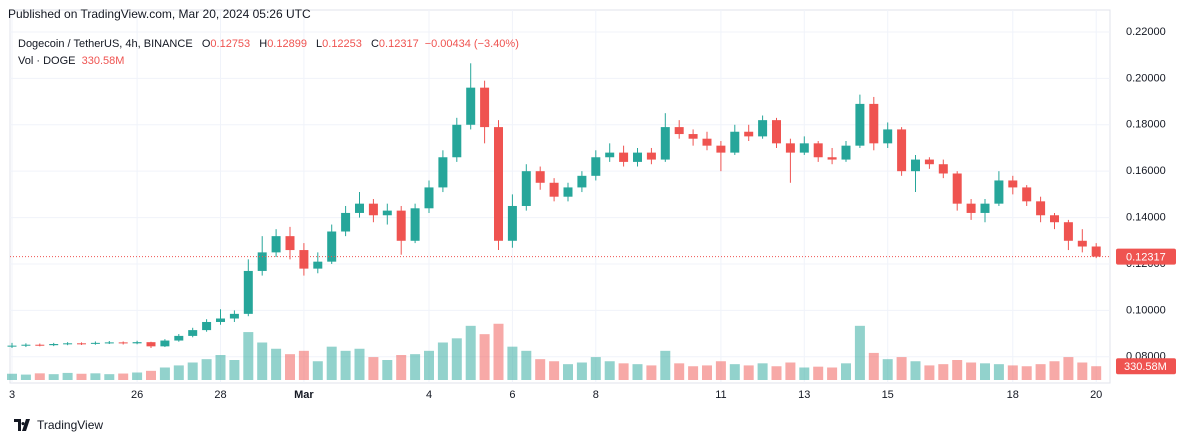  I want to click on y-tick-label: 0.20000, so click(1146, 78).